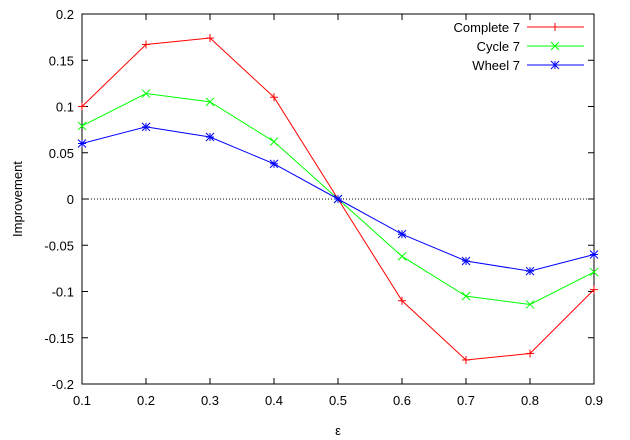 Image resolution: width=630 pixels, height=440 pixels. Describe the element at coordinates (63, 292) in the screenshot. I see `y-tick-label: -0.1` at that location.